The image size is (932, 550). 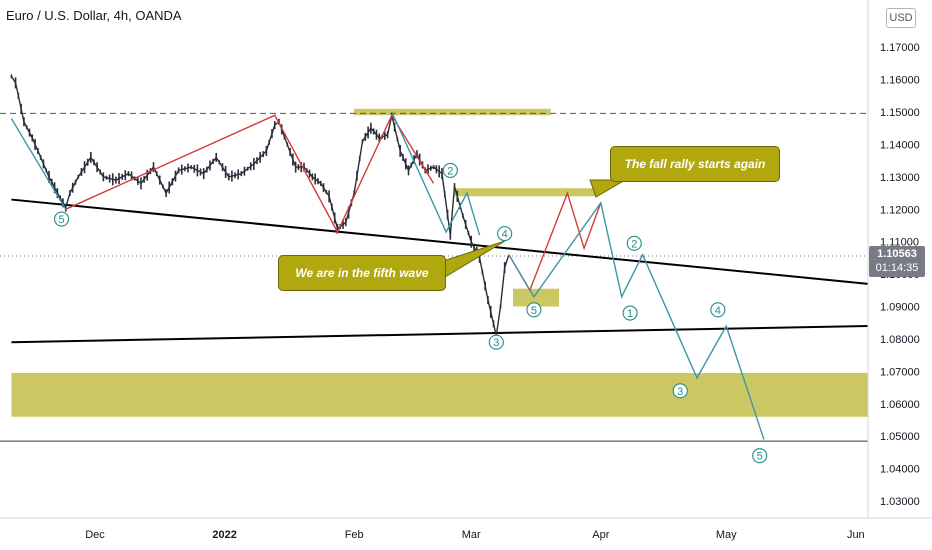 I want to click on wave-label-1: 2, so click(x=450, y=171).